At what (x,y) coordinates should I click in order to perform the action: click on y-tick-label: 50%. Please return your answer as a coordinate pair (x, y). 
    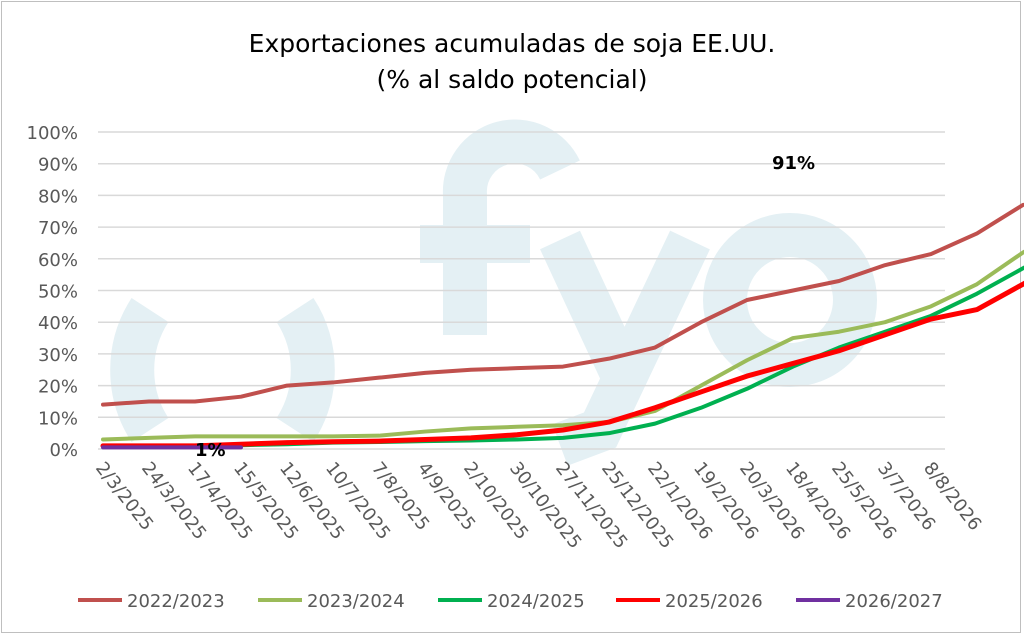
    Looking at the image, I should click on (58, 292).